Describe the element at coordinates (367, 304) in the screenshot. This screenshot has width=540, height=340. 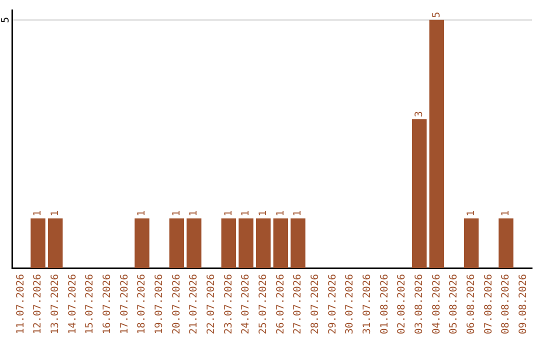
I see `x-tick-label: 31.07.2026` at that location.